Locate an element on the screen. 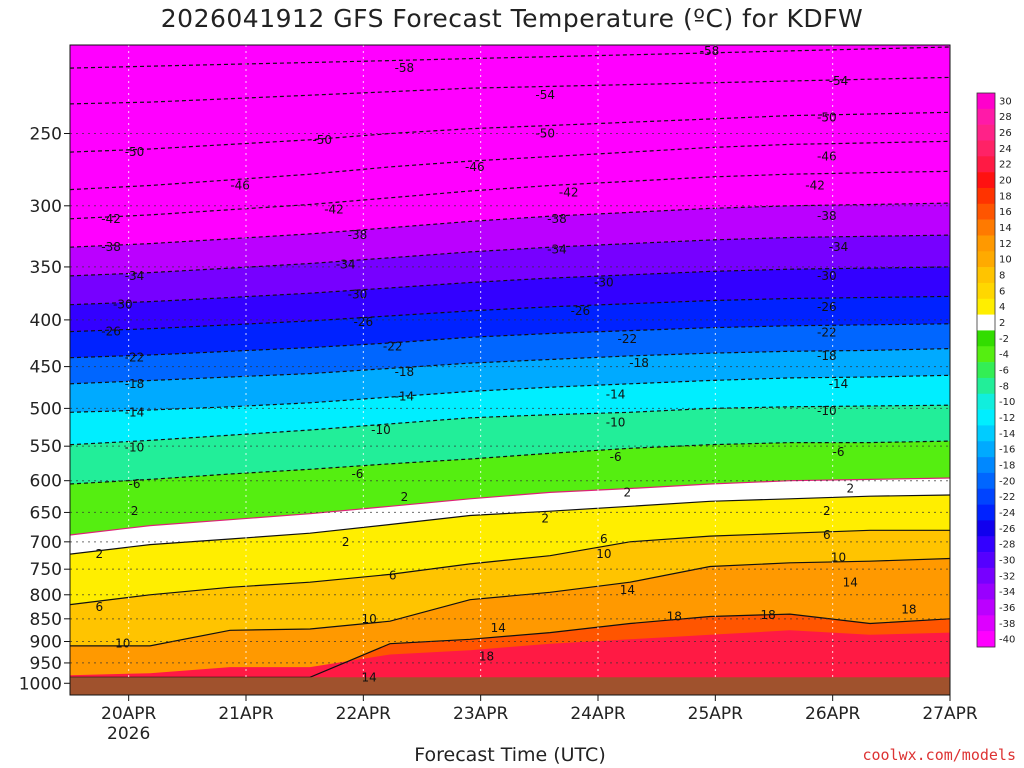 This screenshot has width=1024, height=768. colorbar-label: -36 is located at coordinates (1007, 608).